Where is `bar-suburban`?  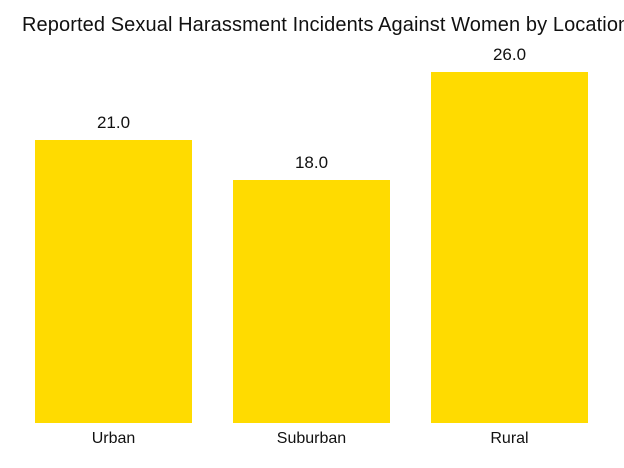
bar-suburban is located at coordinates (311, 301).